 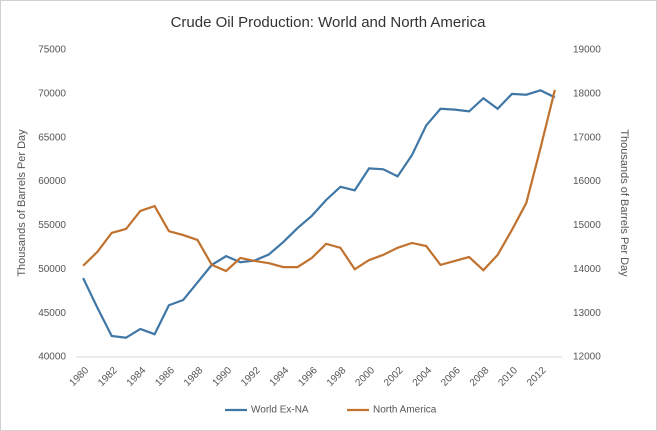 I want to click on y2-tick-label: 18000, so click(x=587, y=93).